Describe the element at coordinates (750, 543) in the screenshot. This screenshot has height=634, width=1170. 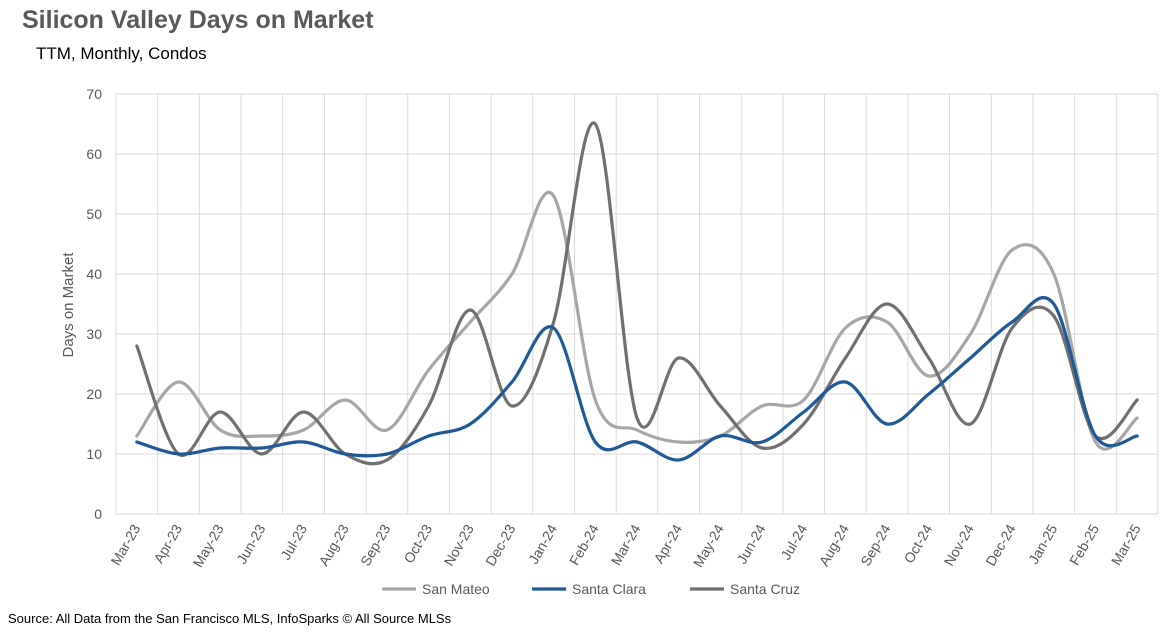
I see `x-tick-label: Jun-24` at that location.